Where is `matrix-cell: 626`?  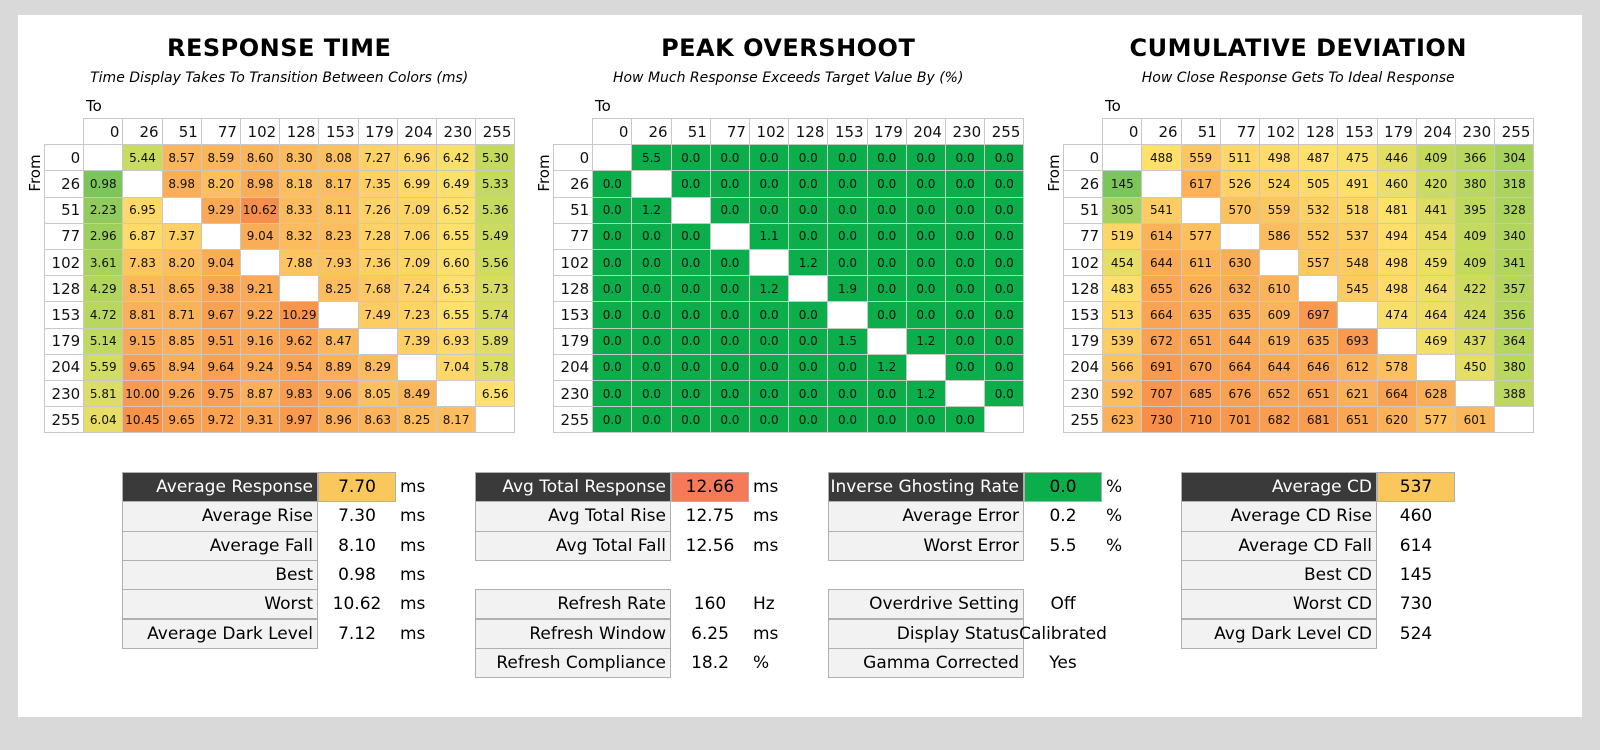 matrix-cell: 626 is located at coordinates (1200, 289).